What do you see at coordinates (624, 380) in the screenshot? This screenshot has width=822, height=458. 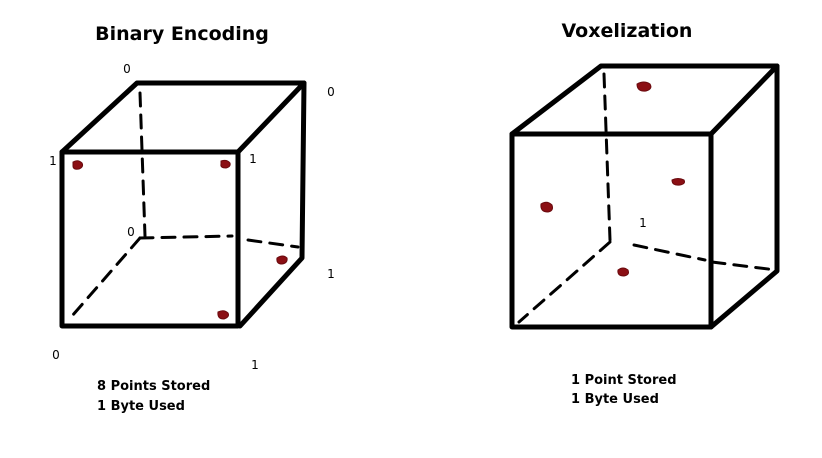 I see `voxel-caption-points: 1 Point Stored` at bounding box center [624, 380].